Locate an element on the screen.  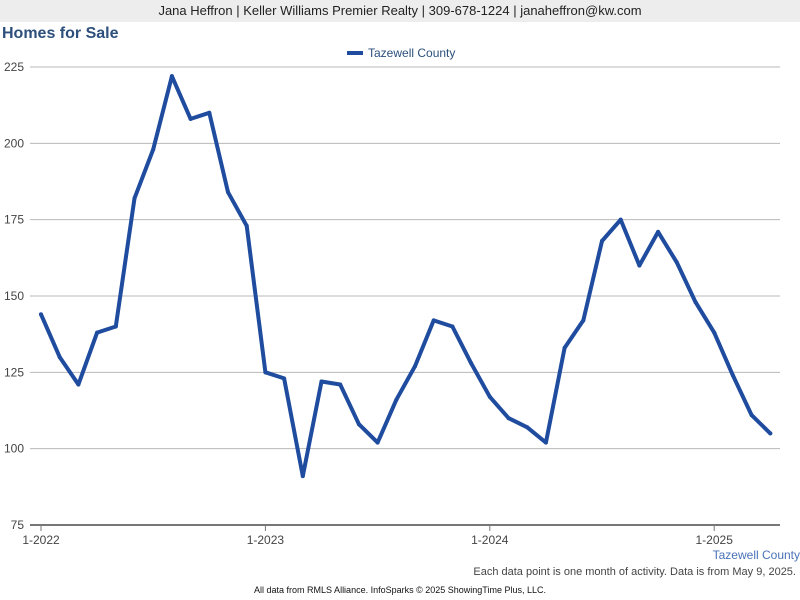
x-tick-label: 1-2024 is located at coordinates (490, 540).